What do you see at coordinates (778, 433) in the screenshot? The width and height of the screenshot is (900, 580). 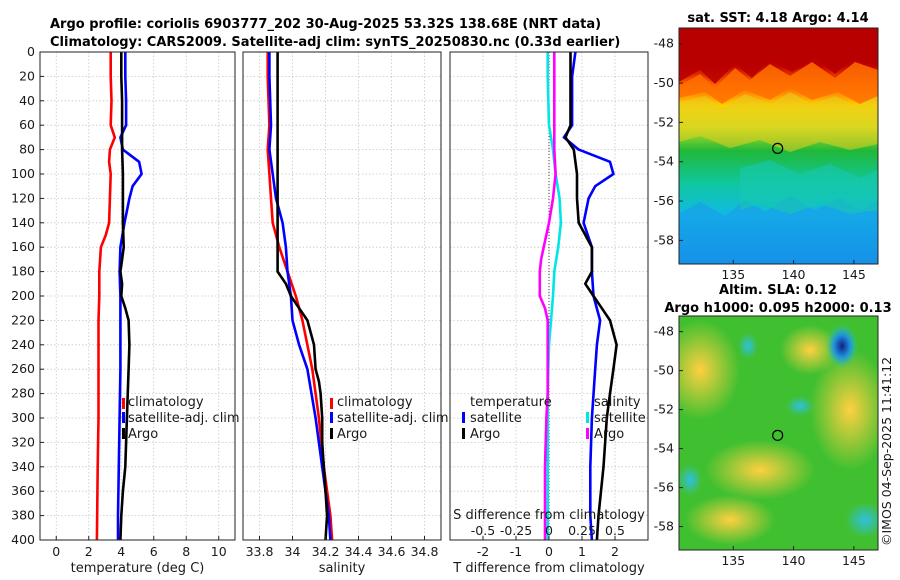 I see `sla-map-frame` at bounding box center [778, 433].